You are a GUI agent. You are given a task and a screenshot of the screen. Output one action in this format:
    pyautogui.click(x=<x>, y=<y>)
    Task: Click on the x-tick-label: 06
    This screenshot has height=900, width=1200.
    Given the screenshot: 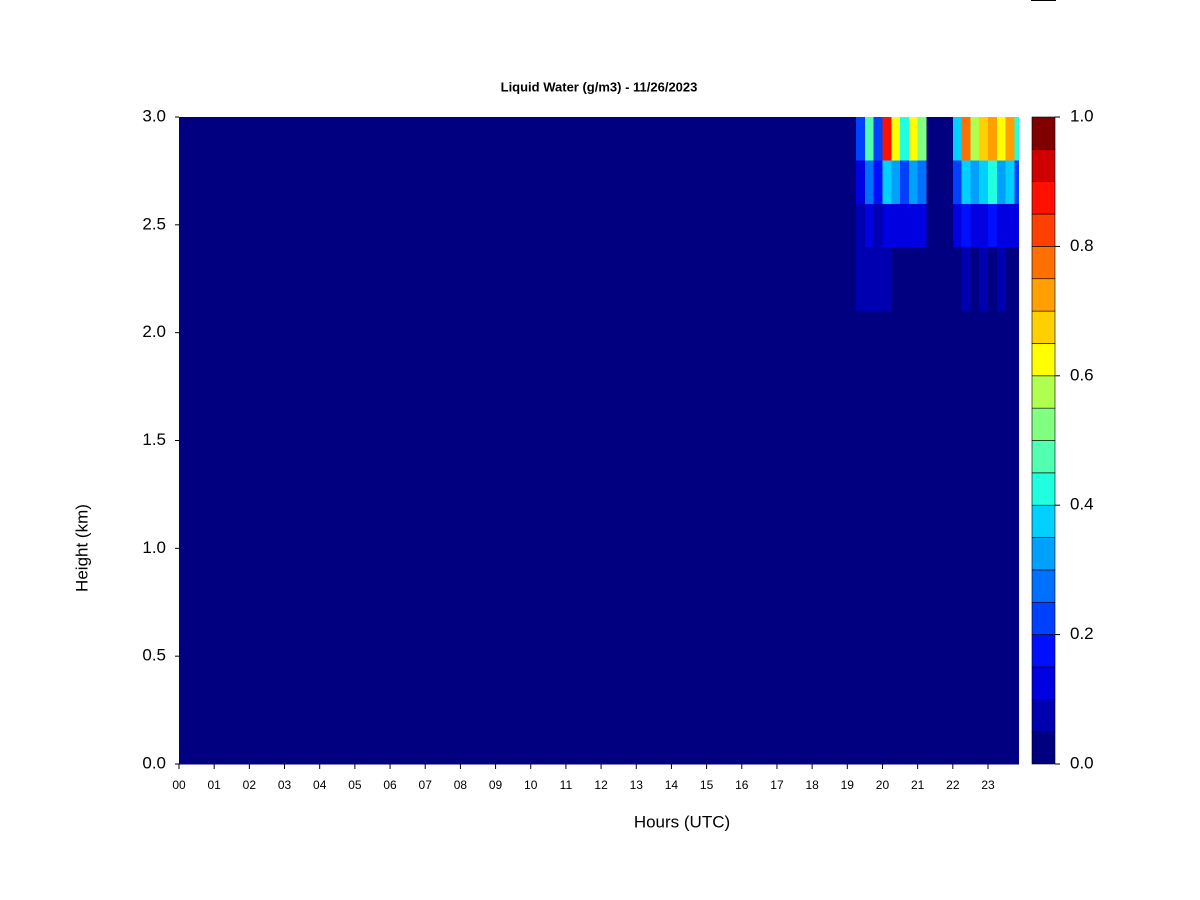 What is the action you would take?
    pyautogui.click(x=390, y=785)
    